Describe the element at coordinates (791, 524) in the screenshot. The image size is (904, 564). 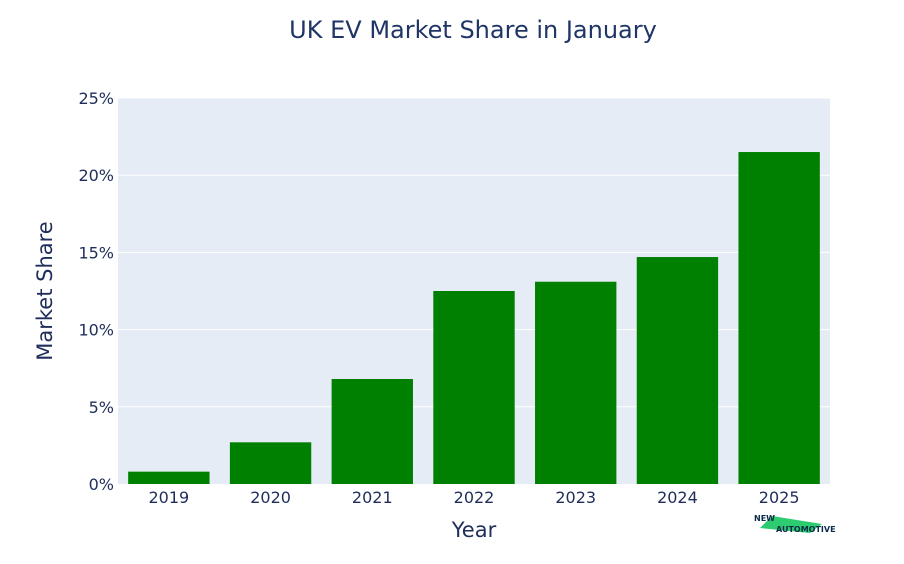
I see `logo-arrow-icon` at that location.